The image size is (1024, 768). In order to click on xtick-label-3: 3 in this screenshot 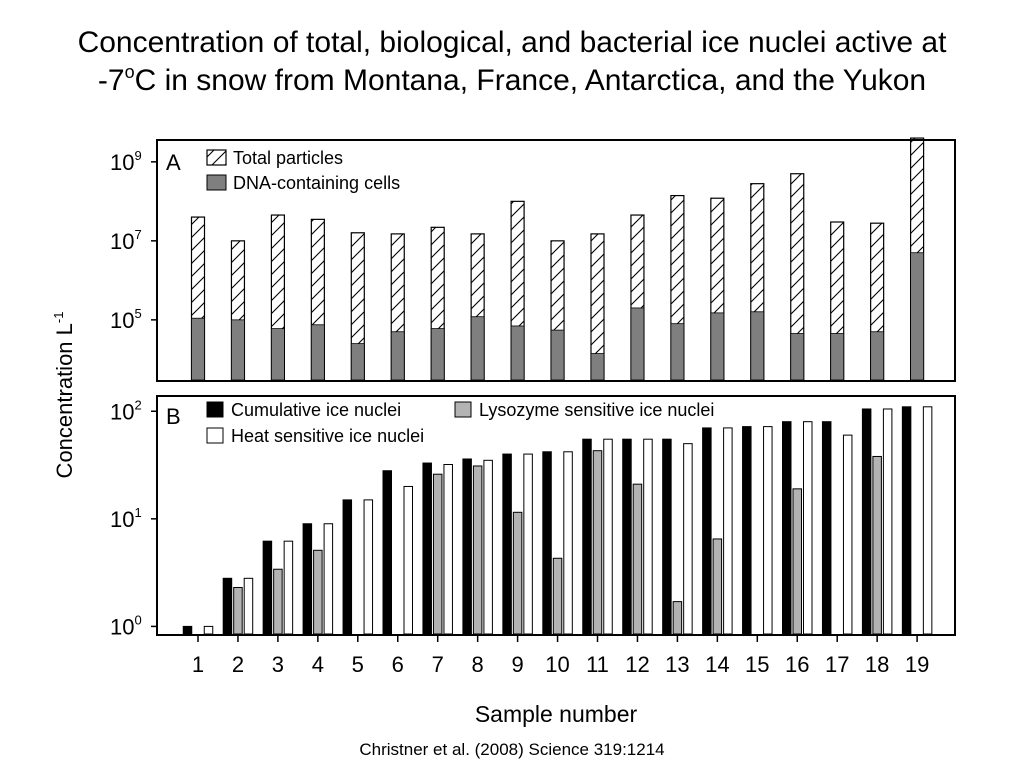, I will do `click(278, 664)`.